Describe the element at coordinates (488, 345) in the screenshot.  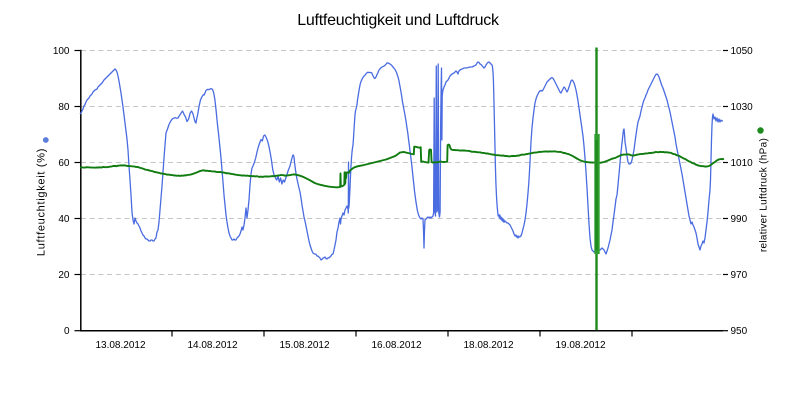
I see `svg-text: 18.08.2012` at that location.